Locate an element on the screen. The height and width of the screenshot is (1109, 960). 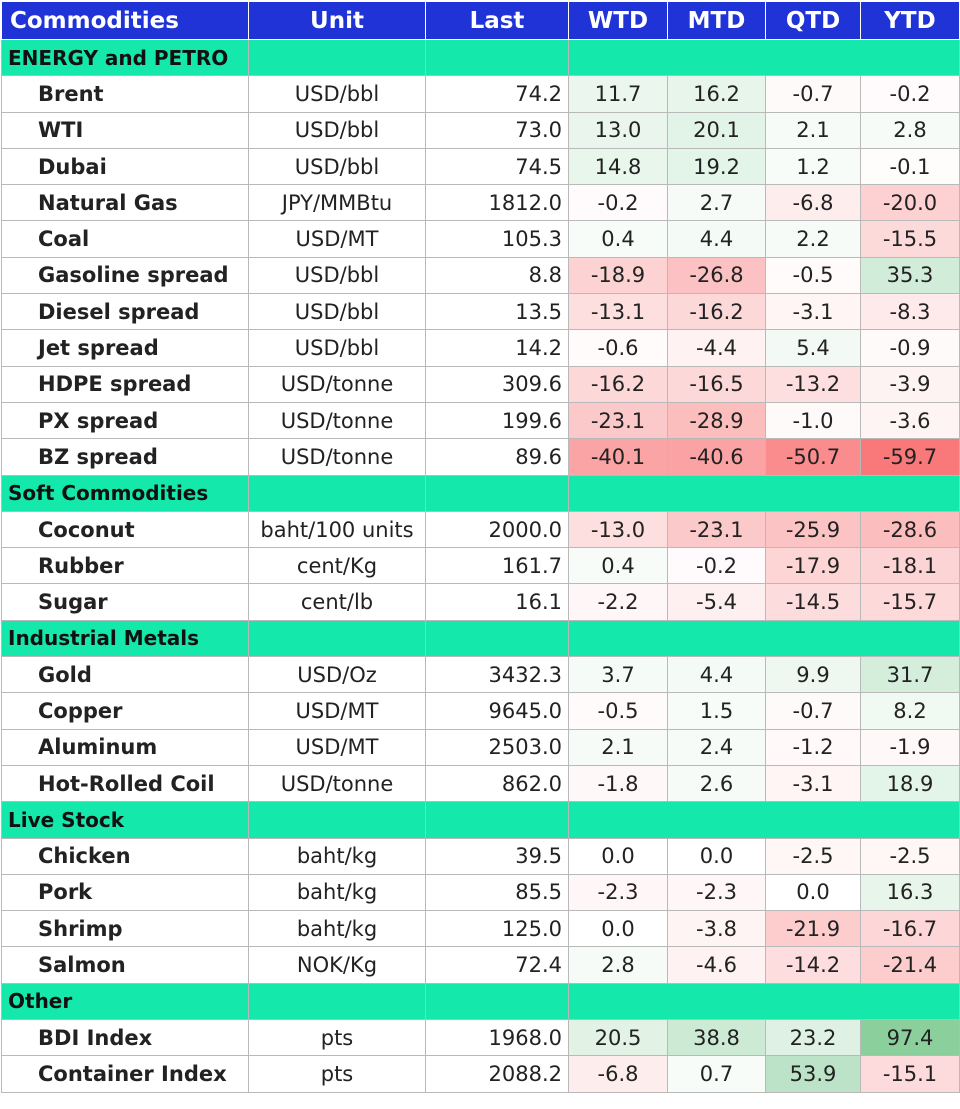
mtd-change-cell: -26.8 is located at coordinates (716, 275).